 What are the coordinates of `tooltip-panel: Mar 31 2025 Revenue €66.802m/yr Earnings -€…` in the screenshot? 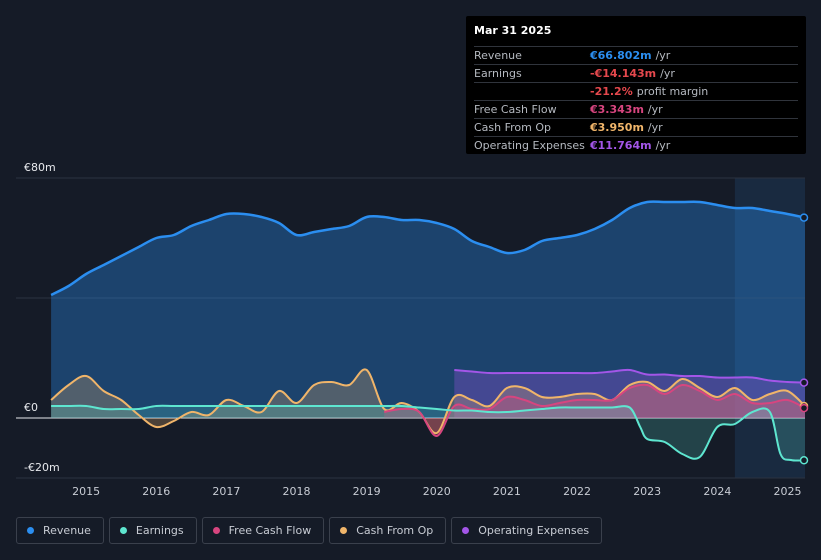 It's located at (636, 85).